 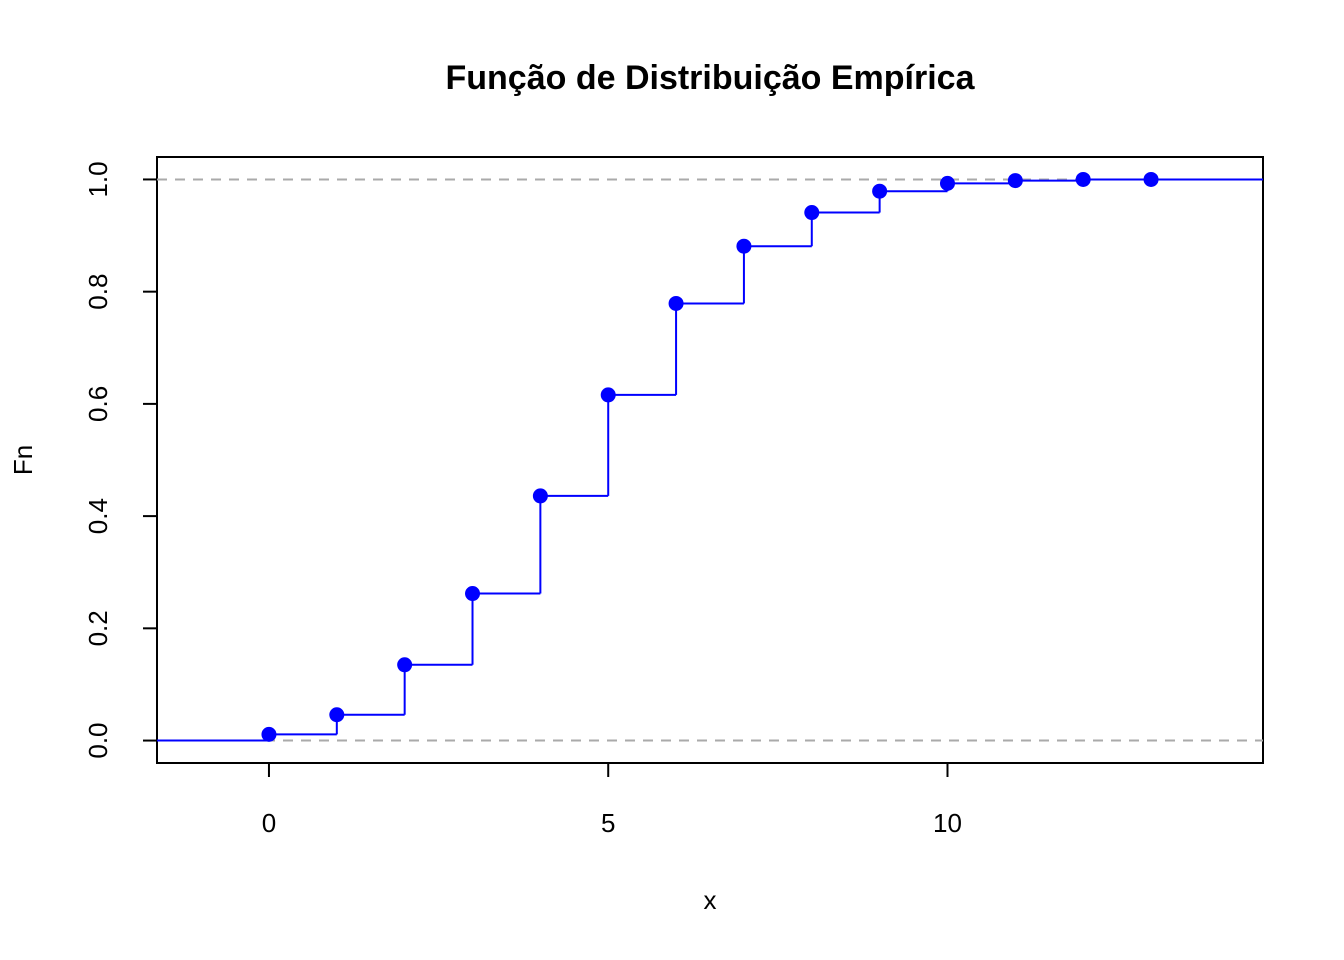 What do you see at coordinates (947, 823) in the screenshot?
I see `x-tick-label: 10` at bounding box center [947, 823].